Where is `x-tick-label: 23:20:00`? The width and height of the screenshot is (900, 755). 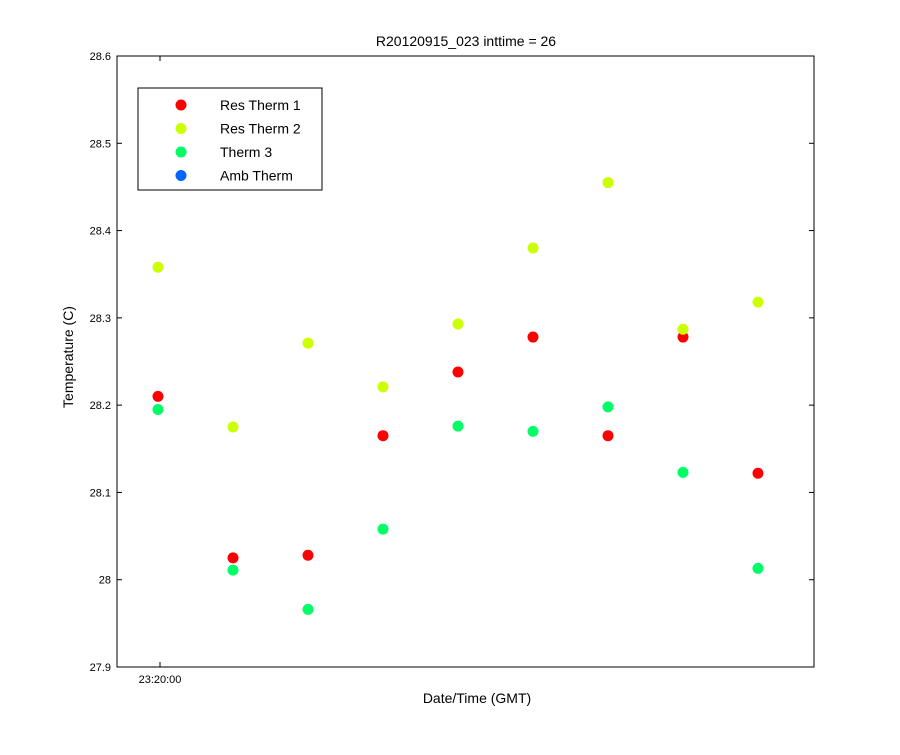
x-tick-label: 23:20:00 is located at coordinates (160, 680).